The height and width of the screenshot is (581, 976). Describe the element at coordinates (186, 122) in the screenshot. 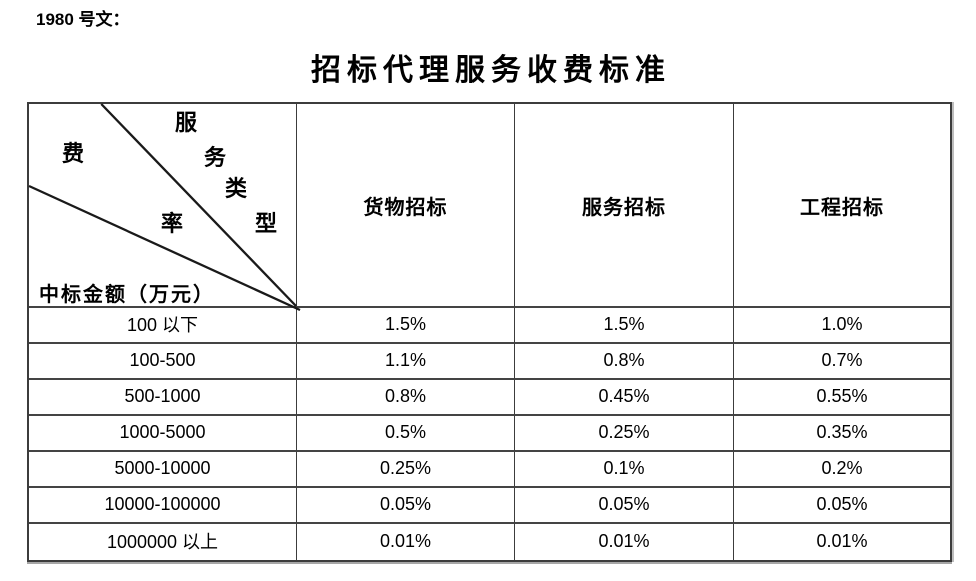

I see `service-type-char-1: 服` at that location.